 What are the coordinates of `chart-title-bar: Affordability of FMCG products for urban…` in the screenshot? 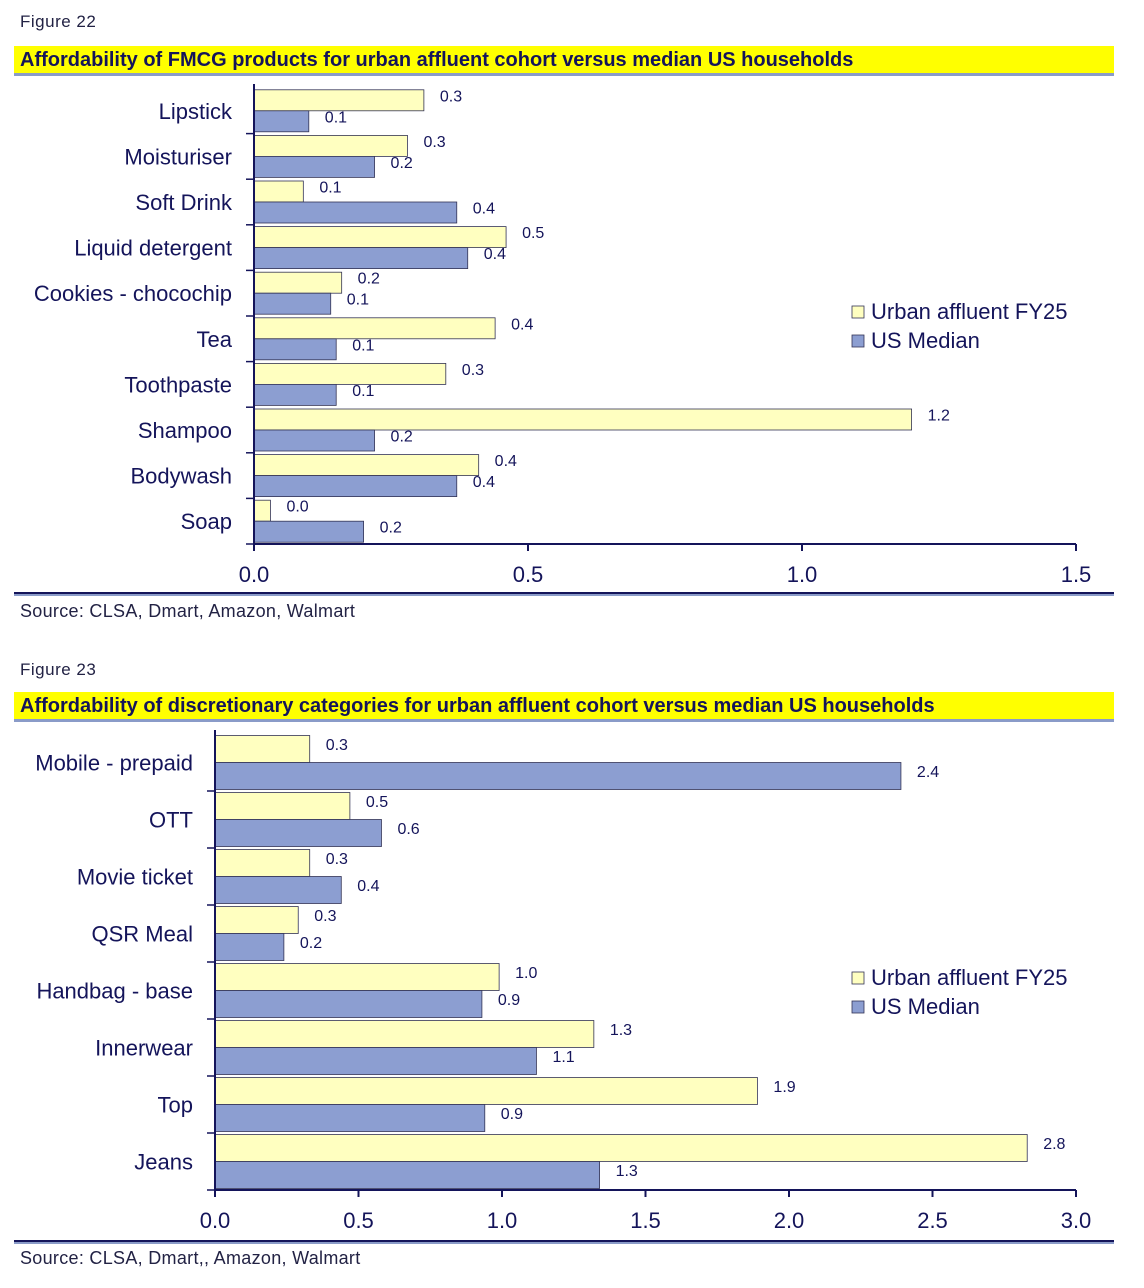 It's located at (564, 61).